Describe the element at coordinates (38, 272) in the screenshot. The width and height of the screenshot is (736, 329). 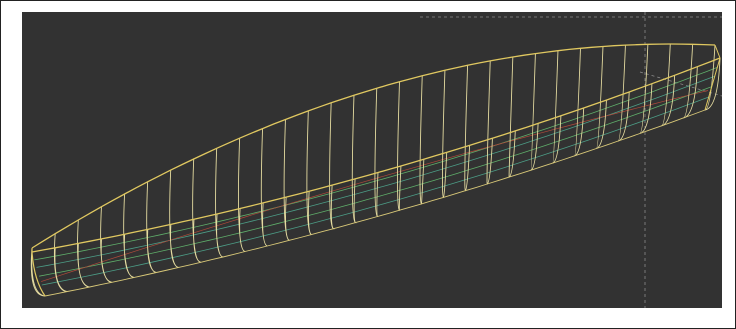
I see `stem` at that location.